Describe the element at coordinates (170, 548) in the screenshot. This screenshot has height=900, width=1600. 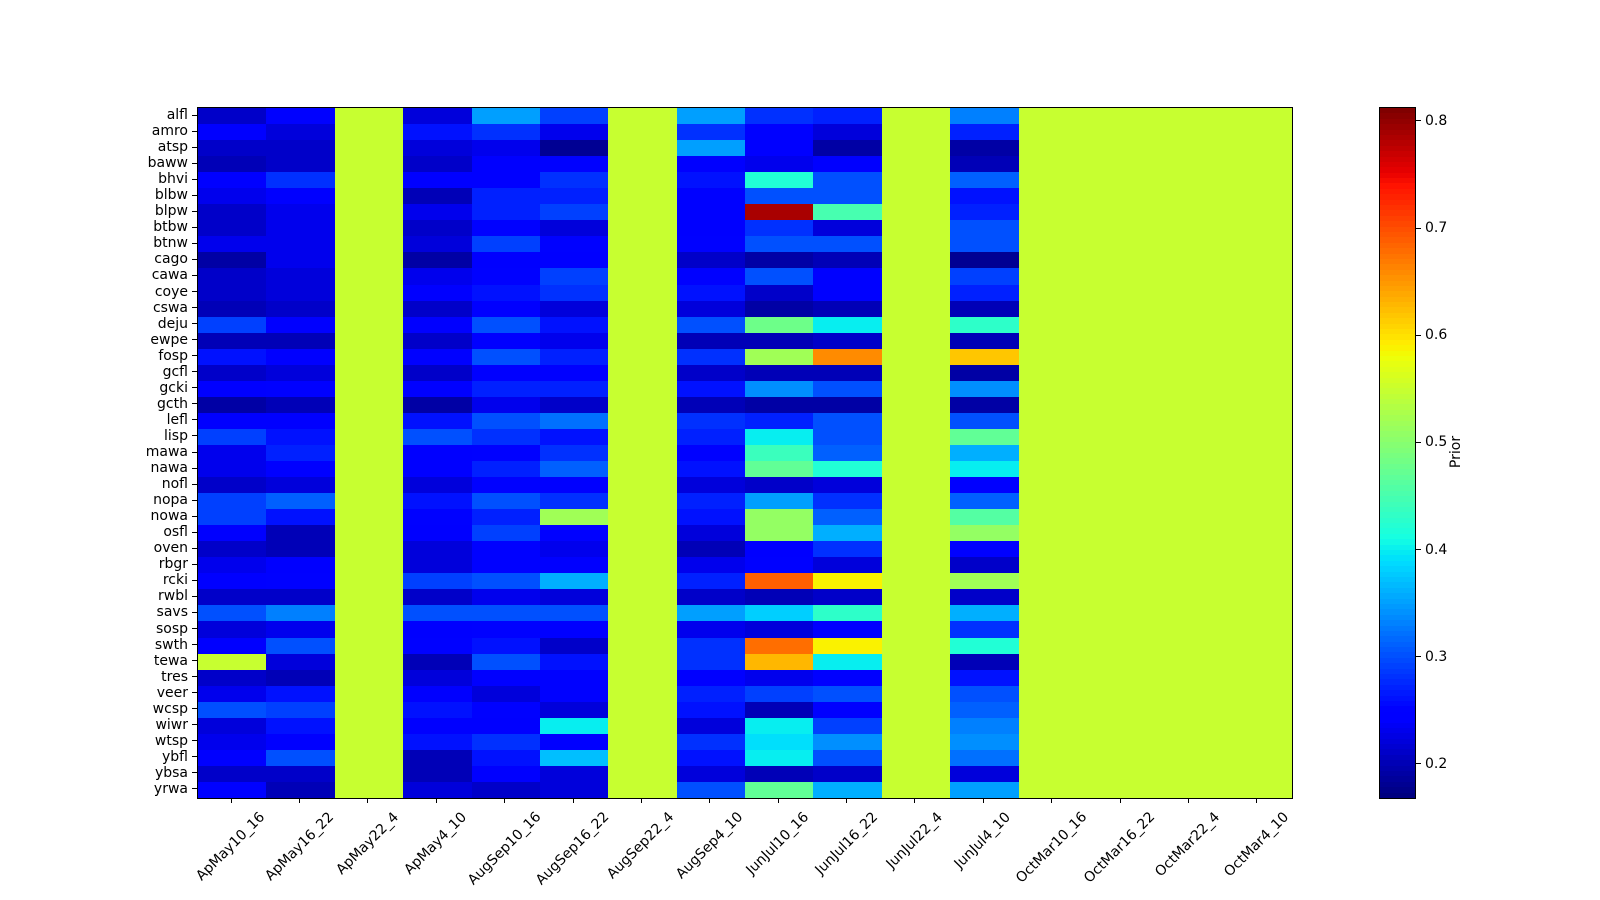
I see `y-tick-label: oven` at that location.